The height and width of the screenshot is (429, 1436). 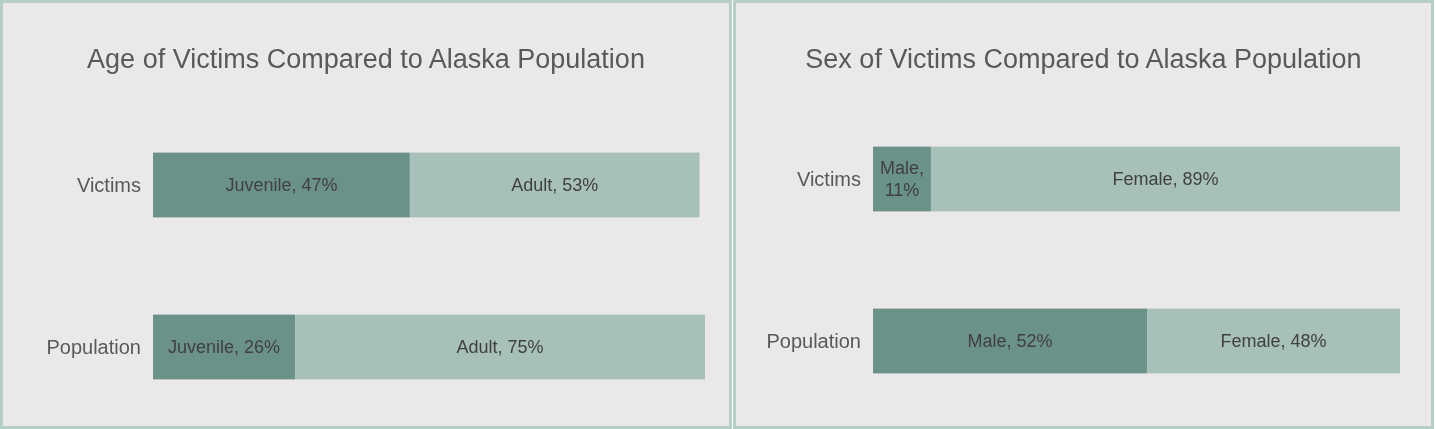 I want to click on chart-title: Age of Victims Compared to Alaska Population, so click(x=366, y=59).